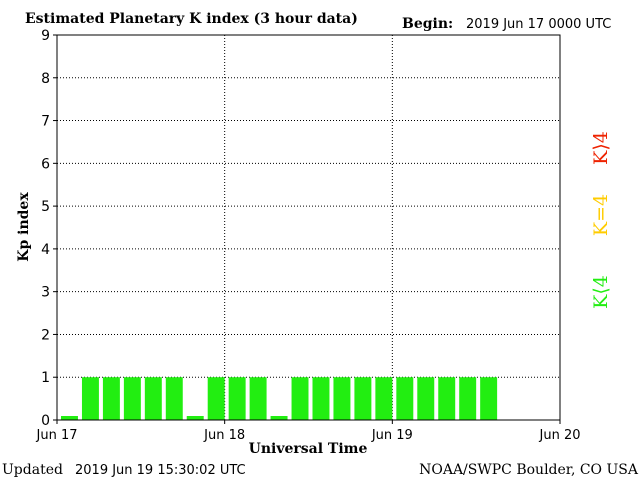 The image size is (640, 480). I want to click on x-tick-label: Jun 18, so click(224, 435).